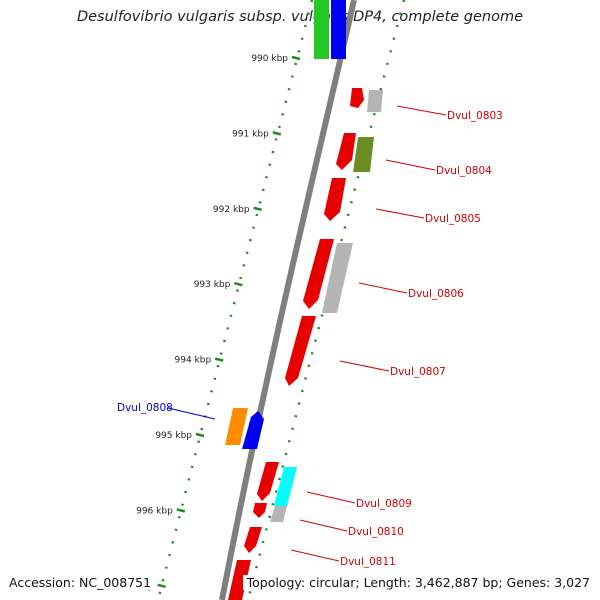 Image resolution: width=600 pixels, height=600 pixels. I want to click on tick-label-994: 994 kbp, so click(193, 361).